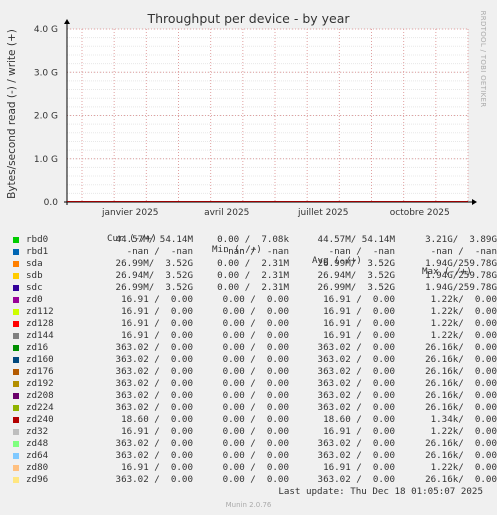 The height and width of the screenshot is (515, 497). I want to click on y-tick-label: 0.0, so click(51, 203).